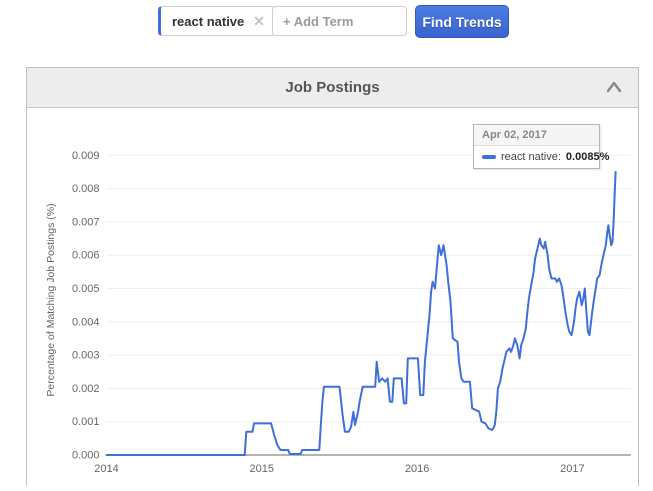 This screenshot has height=491, width=653. Describe the element at coordinates (572, 469) in the screenshot. I see `x-tick-label: 2017` at that location.